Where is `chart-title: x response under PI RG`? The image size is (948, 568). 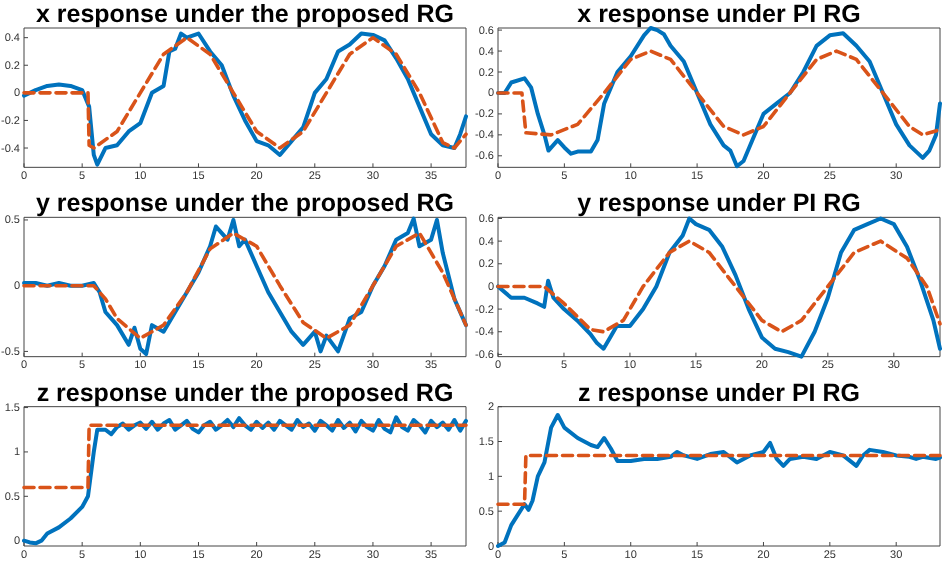
chart-title: x response under PI RG is located at coordinates (719, 14).